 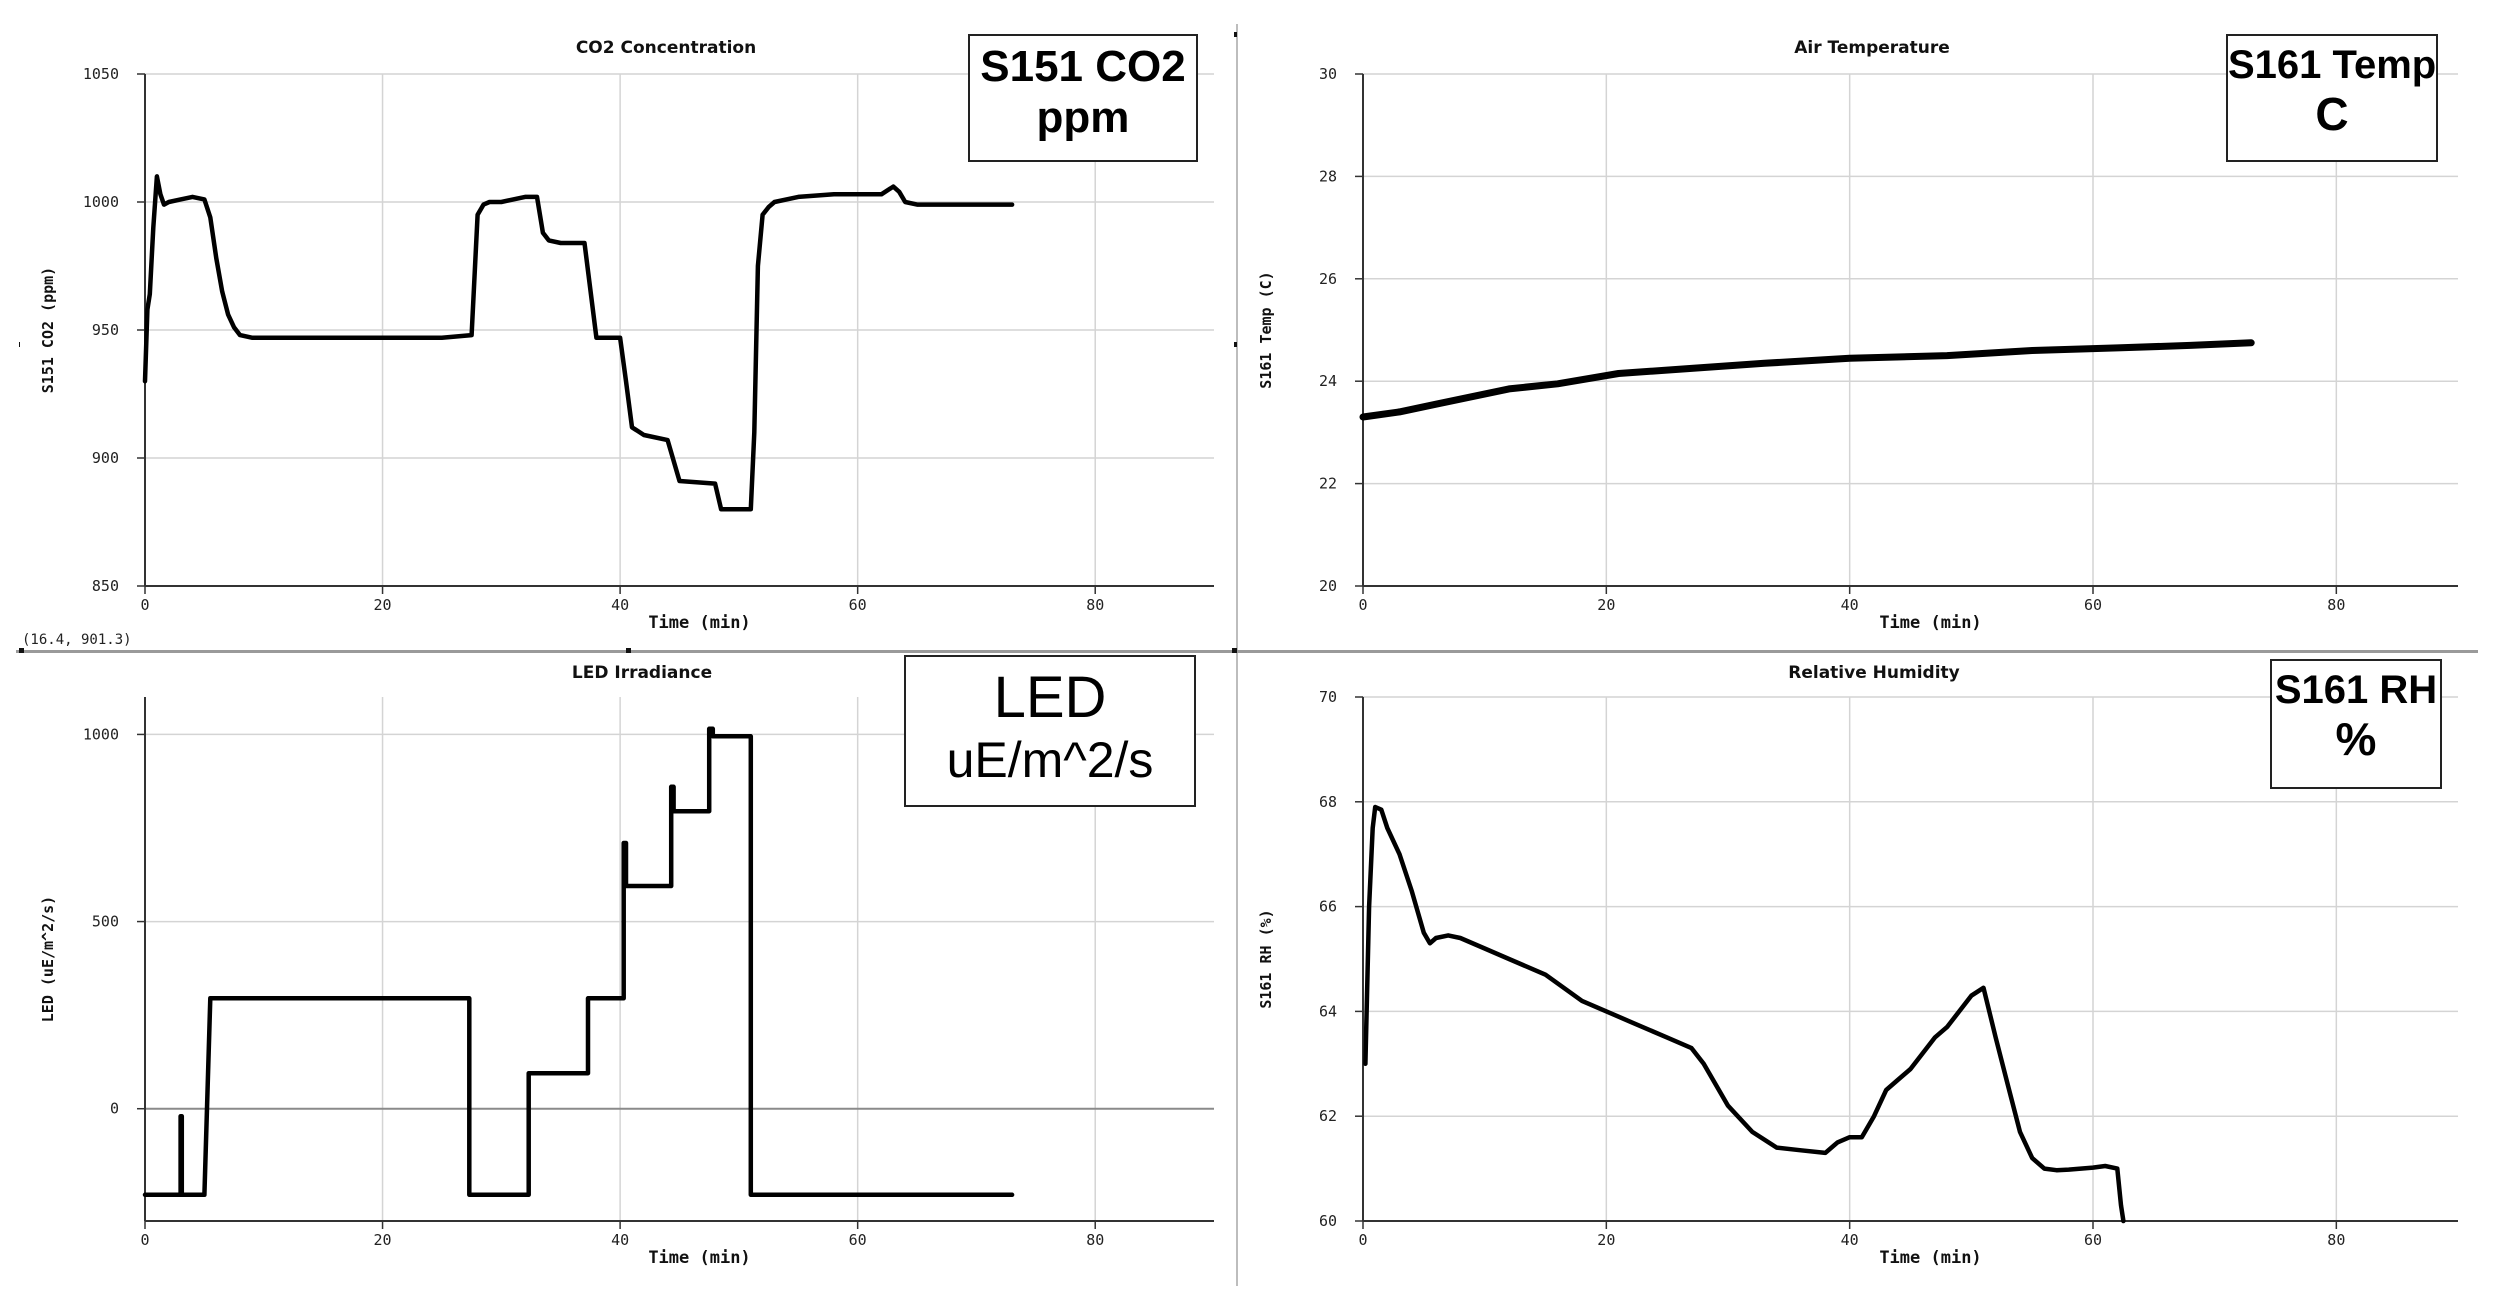 What do you see at coordinates (2356, 690) in the screenshot?
I see `overlay-line: S161 RH` at bounding box center [2356, 690].